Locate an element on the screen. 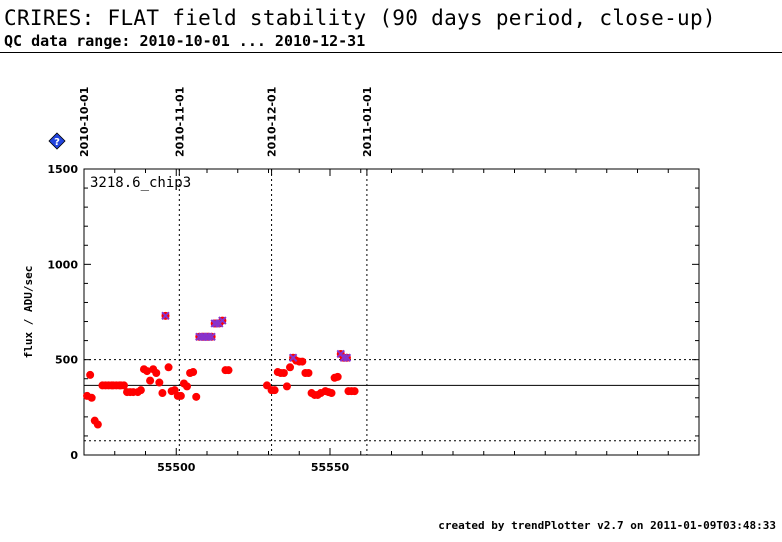  help-diamond-icon is located at coordinates (57, 141).